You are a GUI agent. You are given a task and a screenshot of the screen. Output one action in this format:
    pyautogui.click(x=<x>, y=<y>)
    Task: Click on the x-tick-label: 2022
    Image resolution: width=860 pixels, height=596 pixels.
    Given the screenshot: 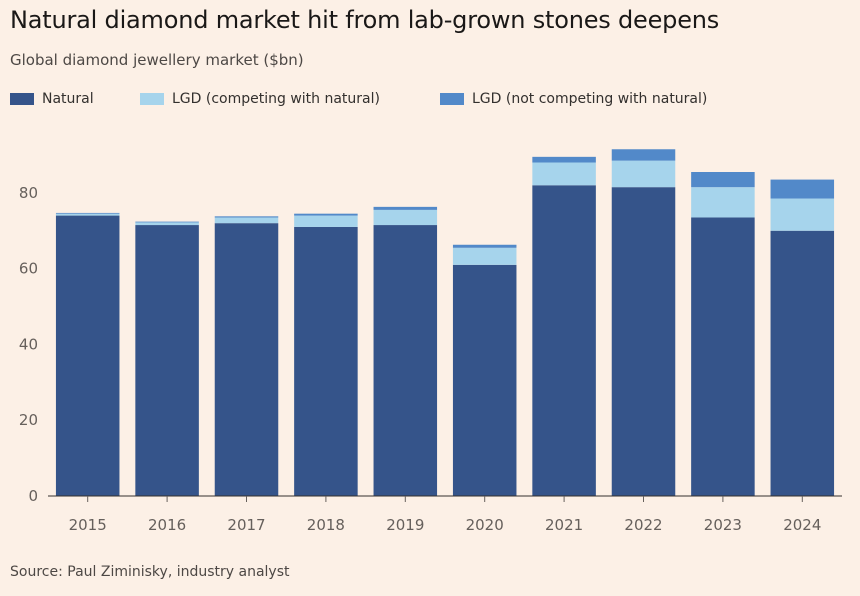 What is the action you would take?
    pyautogui.click(x=643, y=525)
    